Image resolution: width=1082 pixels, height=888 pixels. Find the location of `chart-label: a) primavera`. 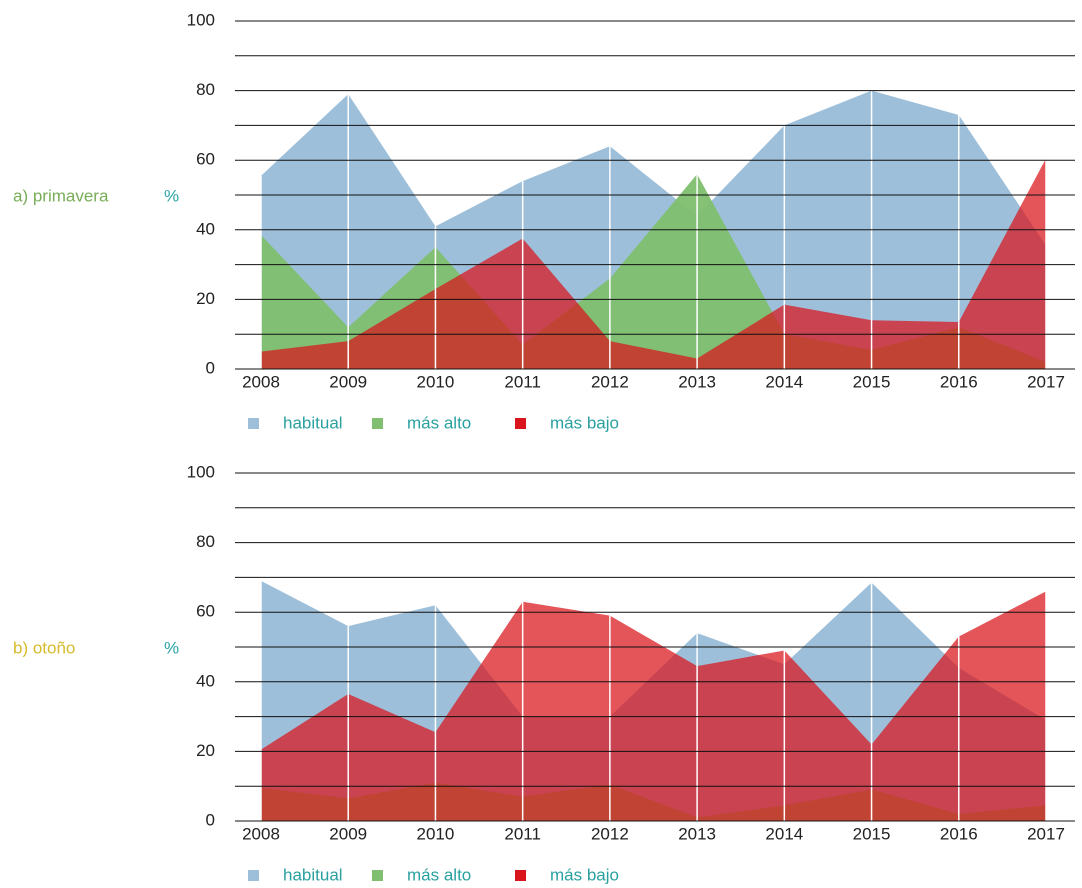

chart-label: a) primavera is located at coordinates (61, 195).